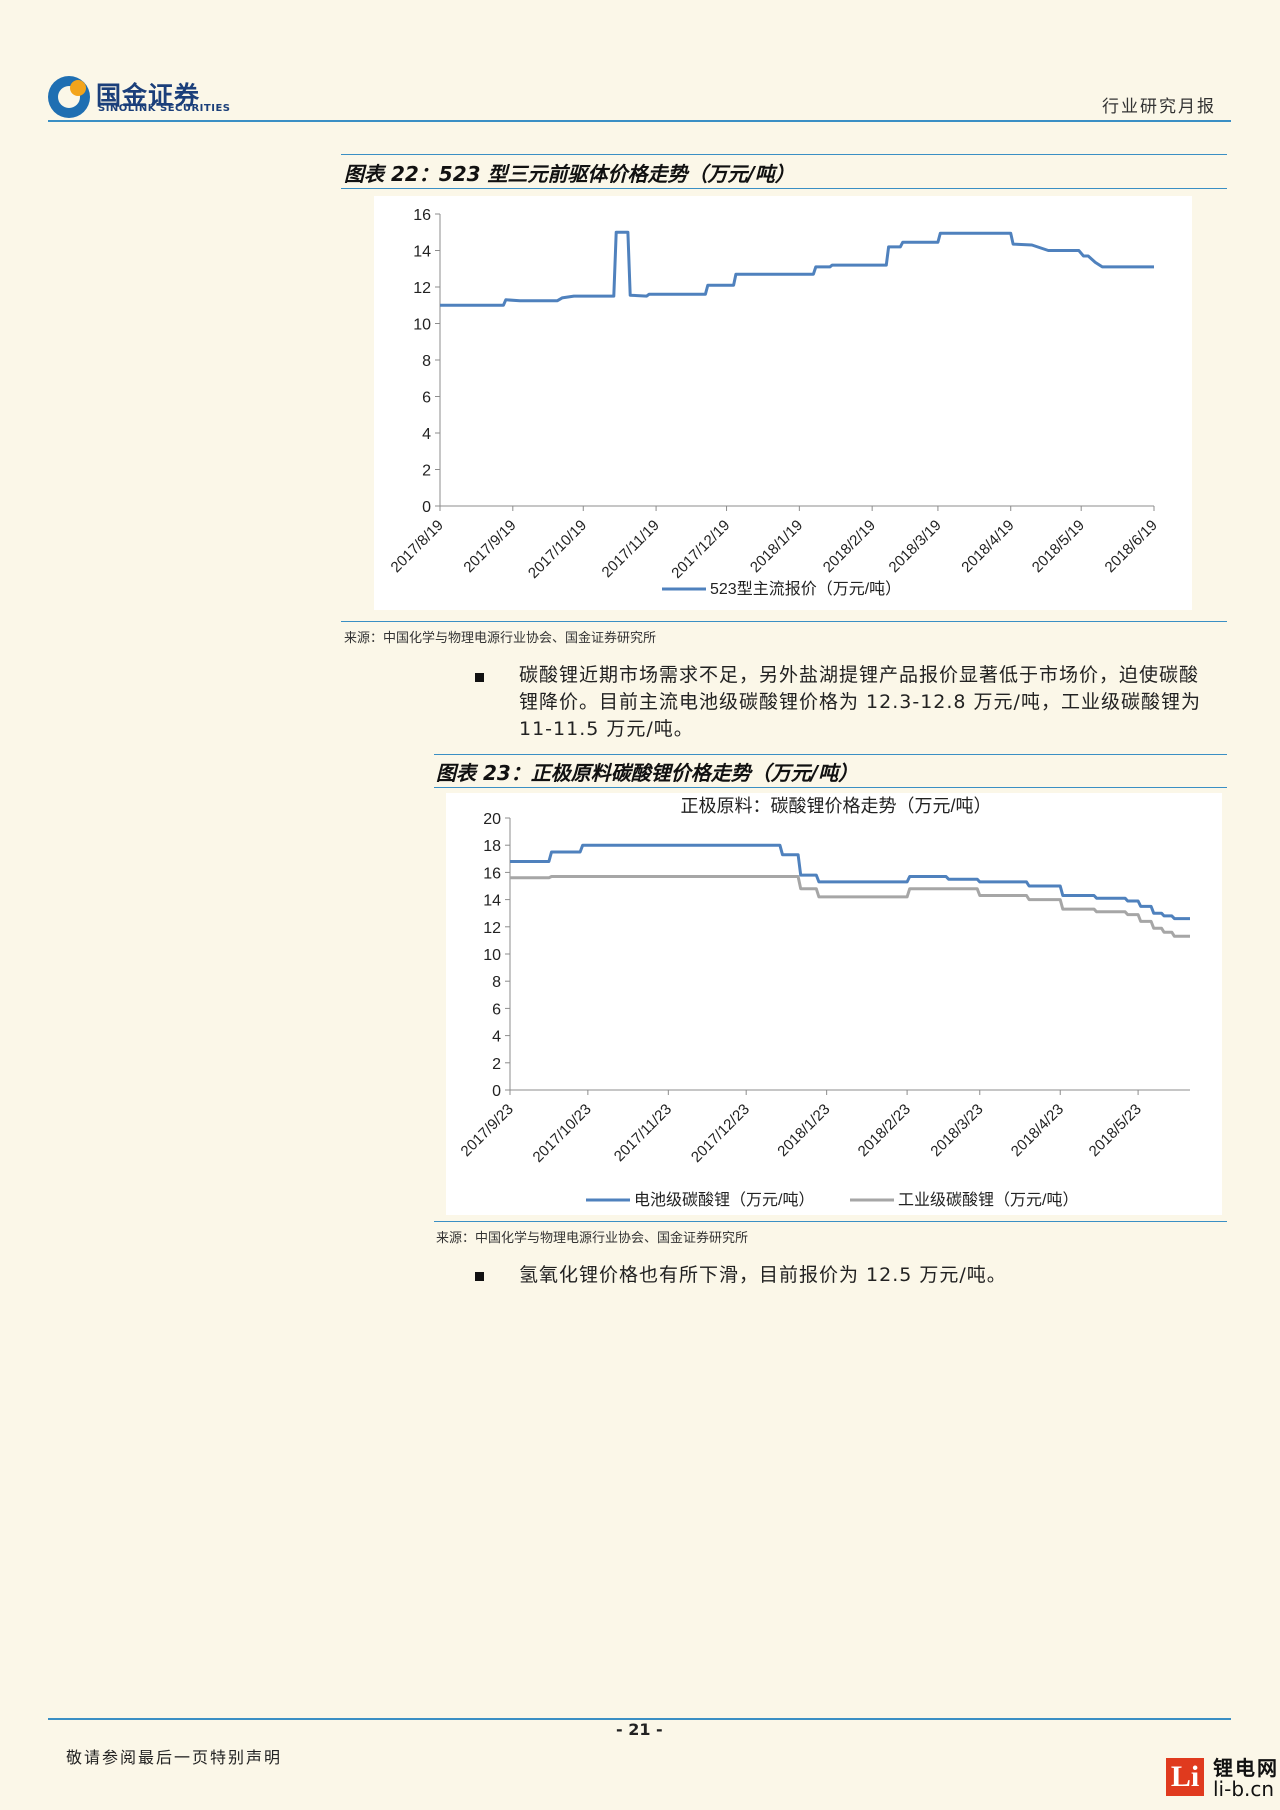 This screenshot has width=1280, height=1810. Describe the element at coordinates (987, 546) in the screenshot. I see `x-tick-label: 2018/4/19` at that location.